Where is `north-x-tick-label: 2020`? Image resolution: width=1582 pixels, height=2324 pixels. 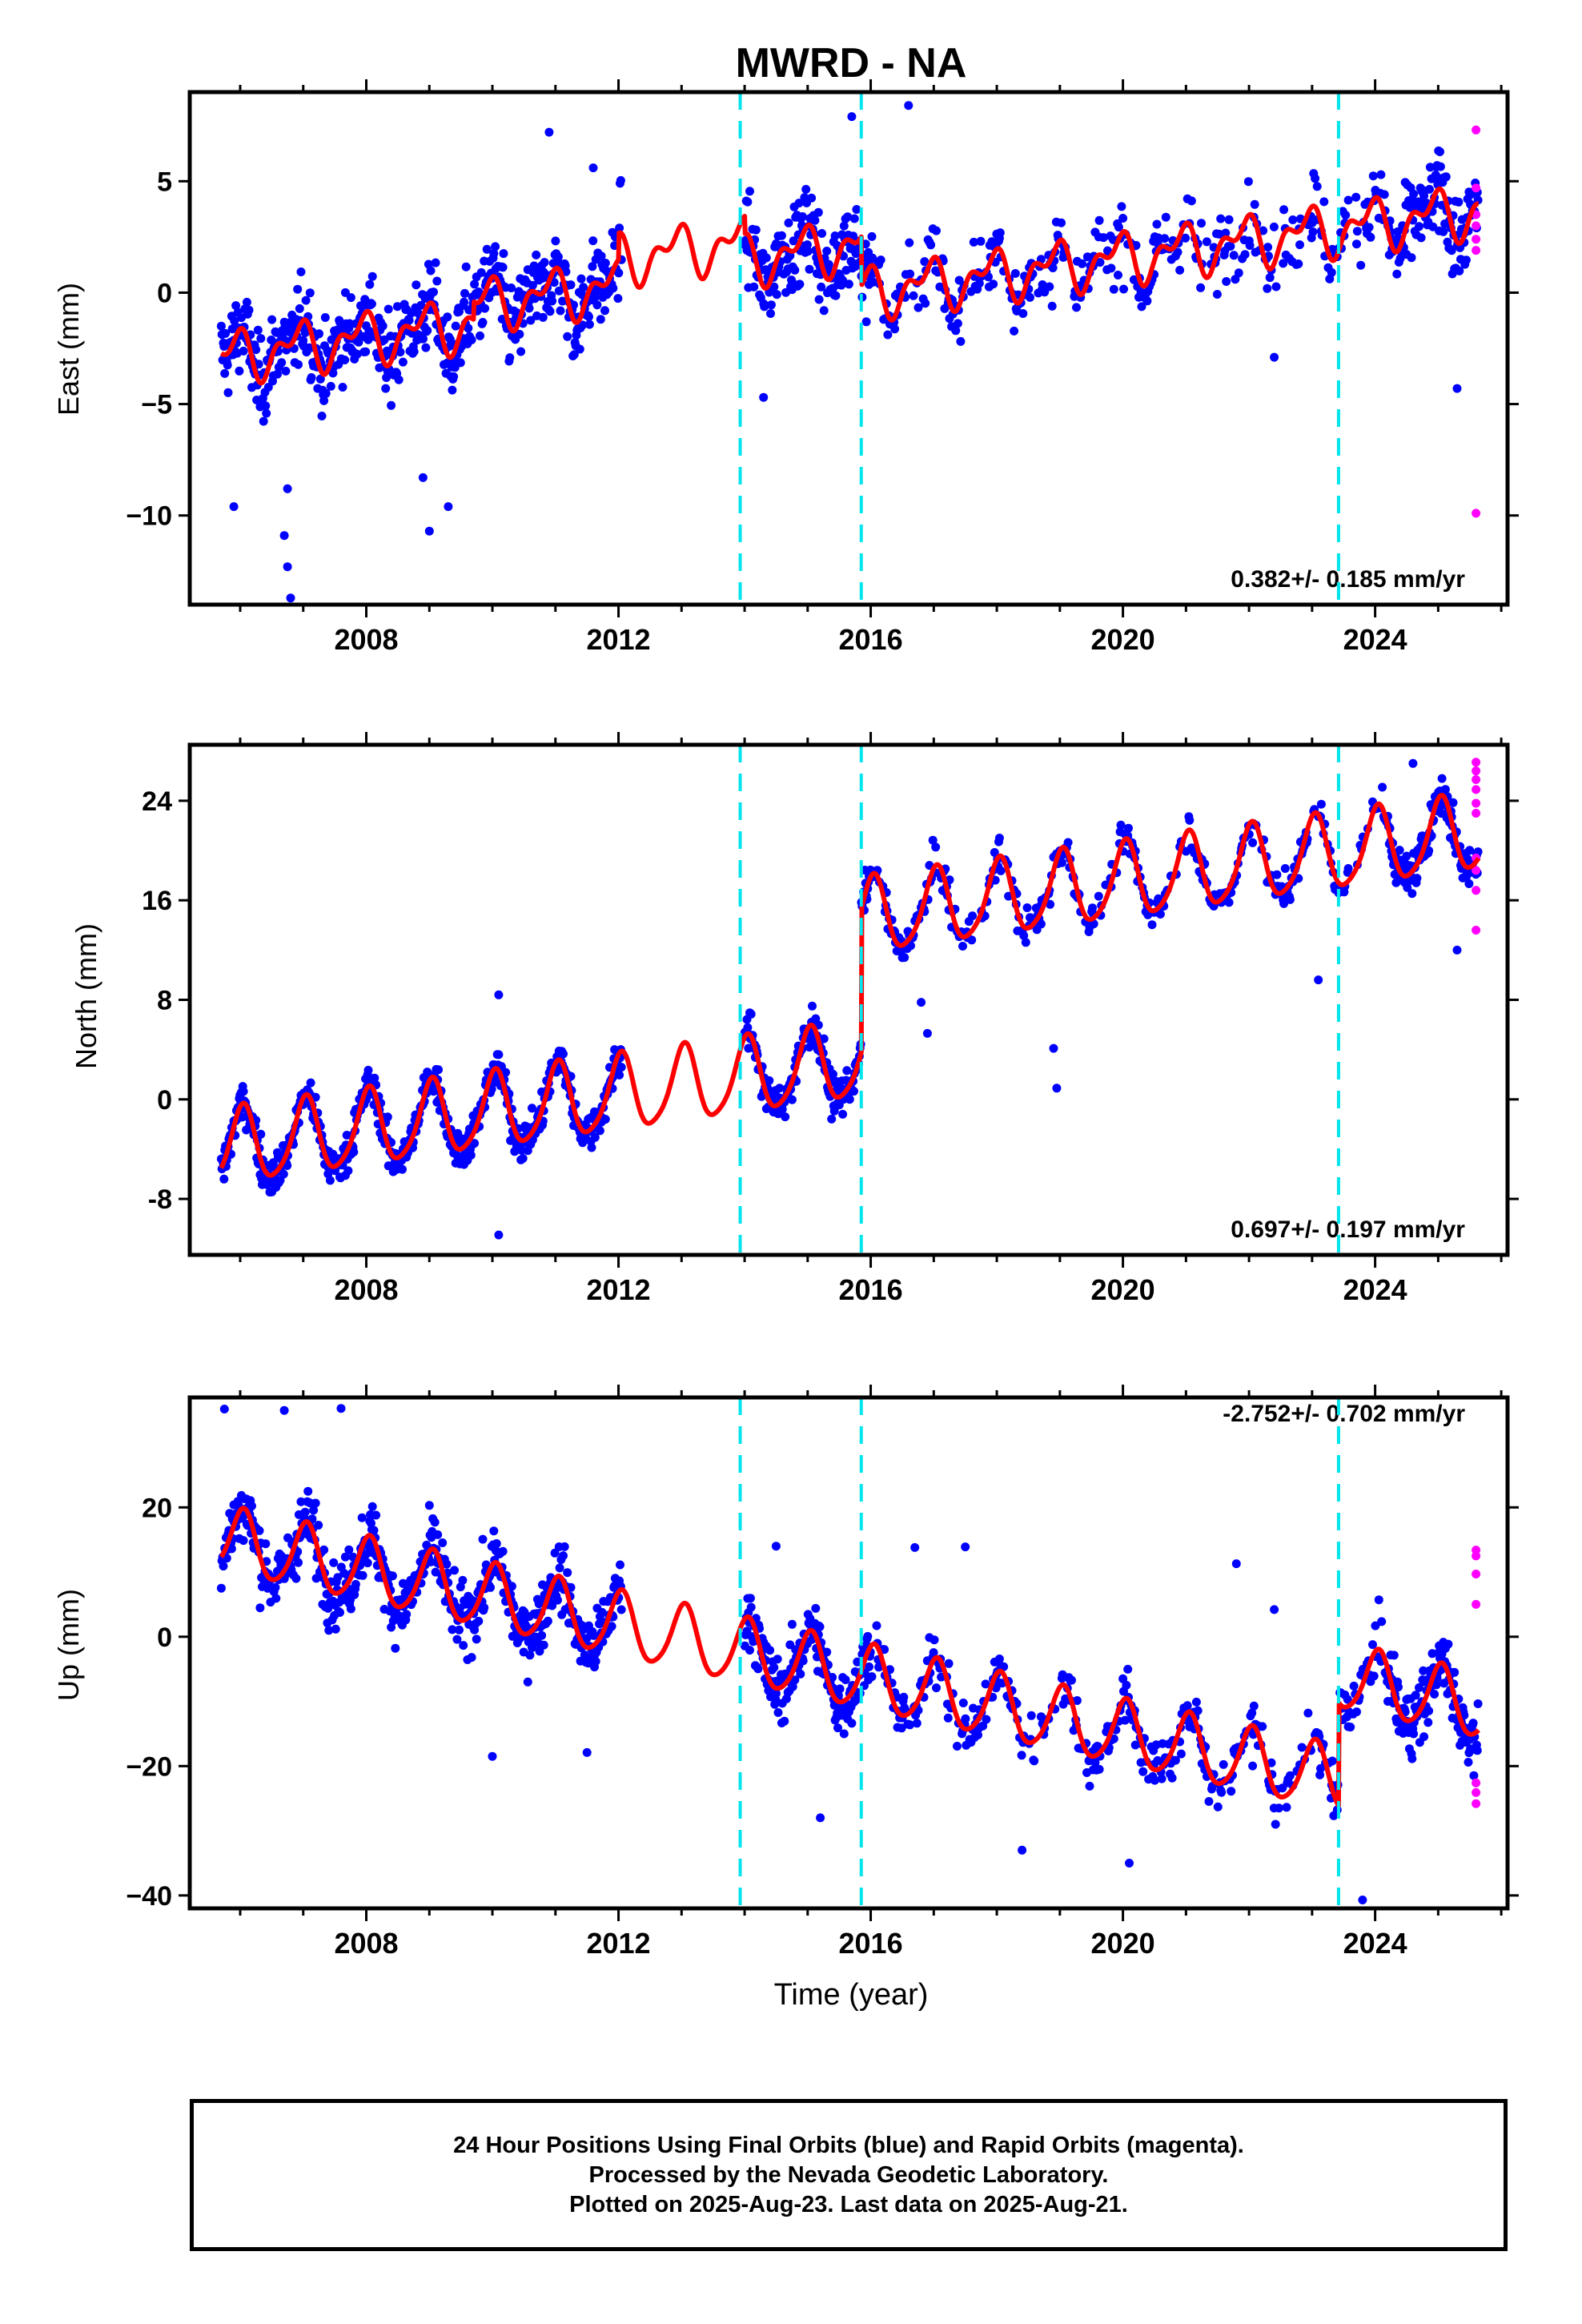
north-x-tick-label: 2020 is located at coordinates (1123, 1289).